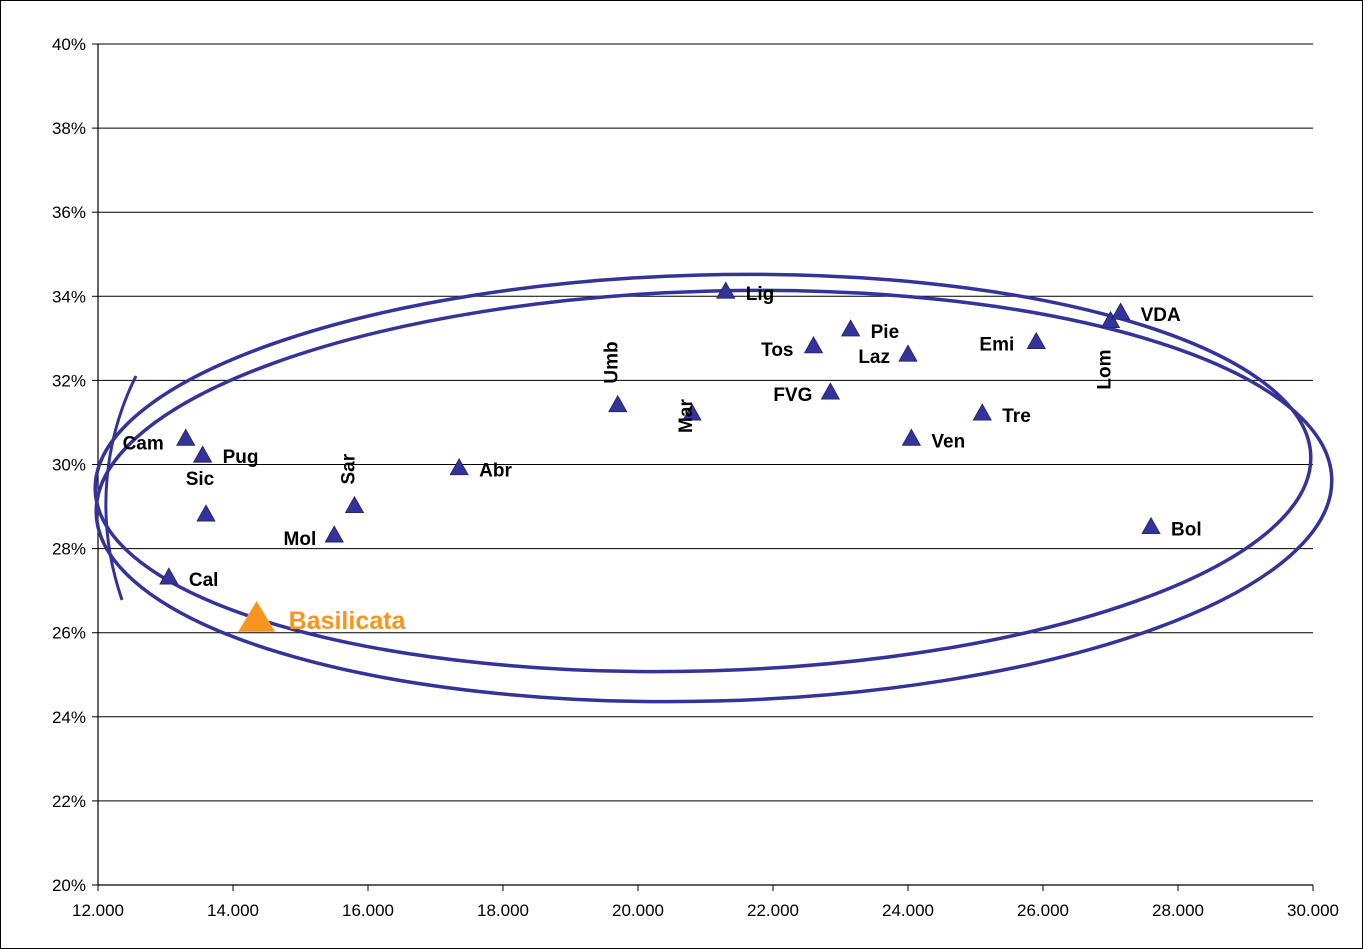 Image resolution: width=1363 pixels, height=949 pixels. Describe the element at coordinates (792, 395) in the screenshot. I see `point-label-fvg: FVG` at that location.